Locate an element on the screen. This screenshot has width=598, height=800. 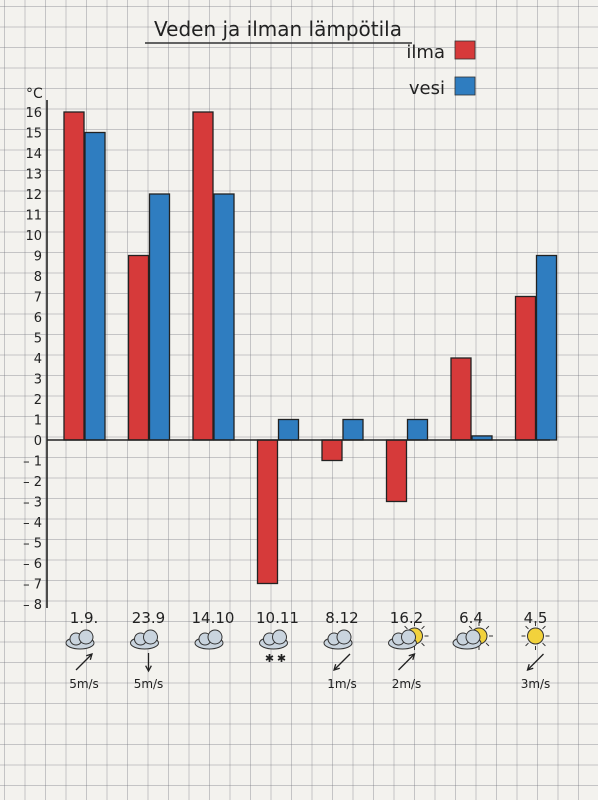
wind-speed: 3m/s is located at coordinates (536, 684).